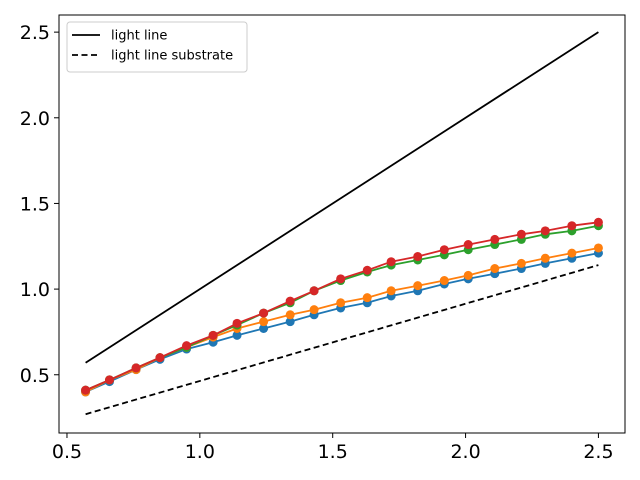 The height and width of the screenshot is (480, 640). Describe the element at coordinates (598, 452) in the screenshot. I see `x-tick-label: 2.5` at that location.